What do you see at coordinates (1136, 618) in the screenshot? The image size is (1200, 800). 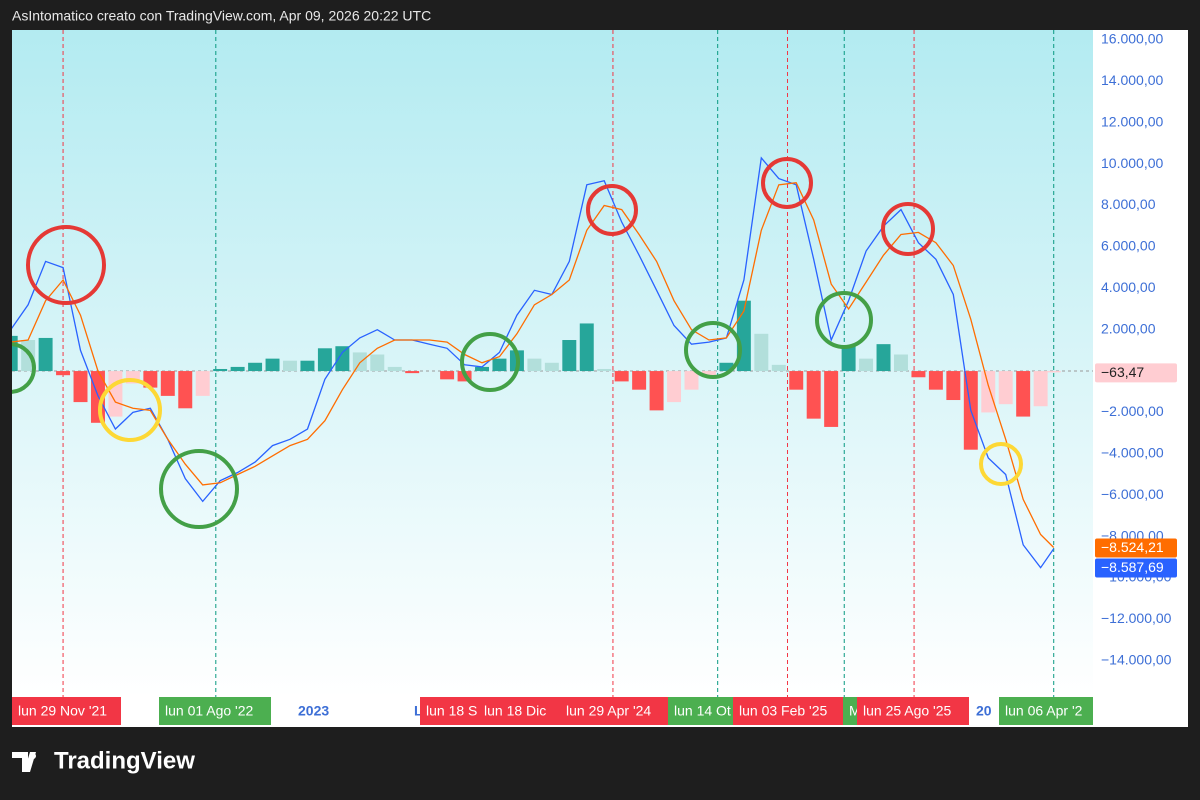 I see `y-tick-label: −12.000,00` at bounding box center [1136, 618].